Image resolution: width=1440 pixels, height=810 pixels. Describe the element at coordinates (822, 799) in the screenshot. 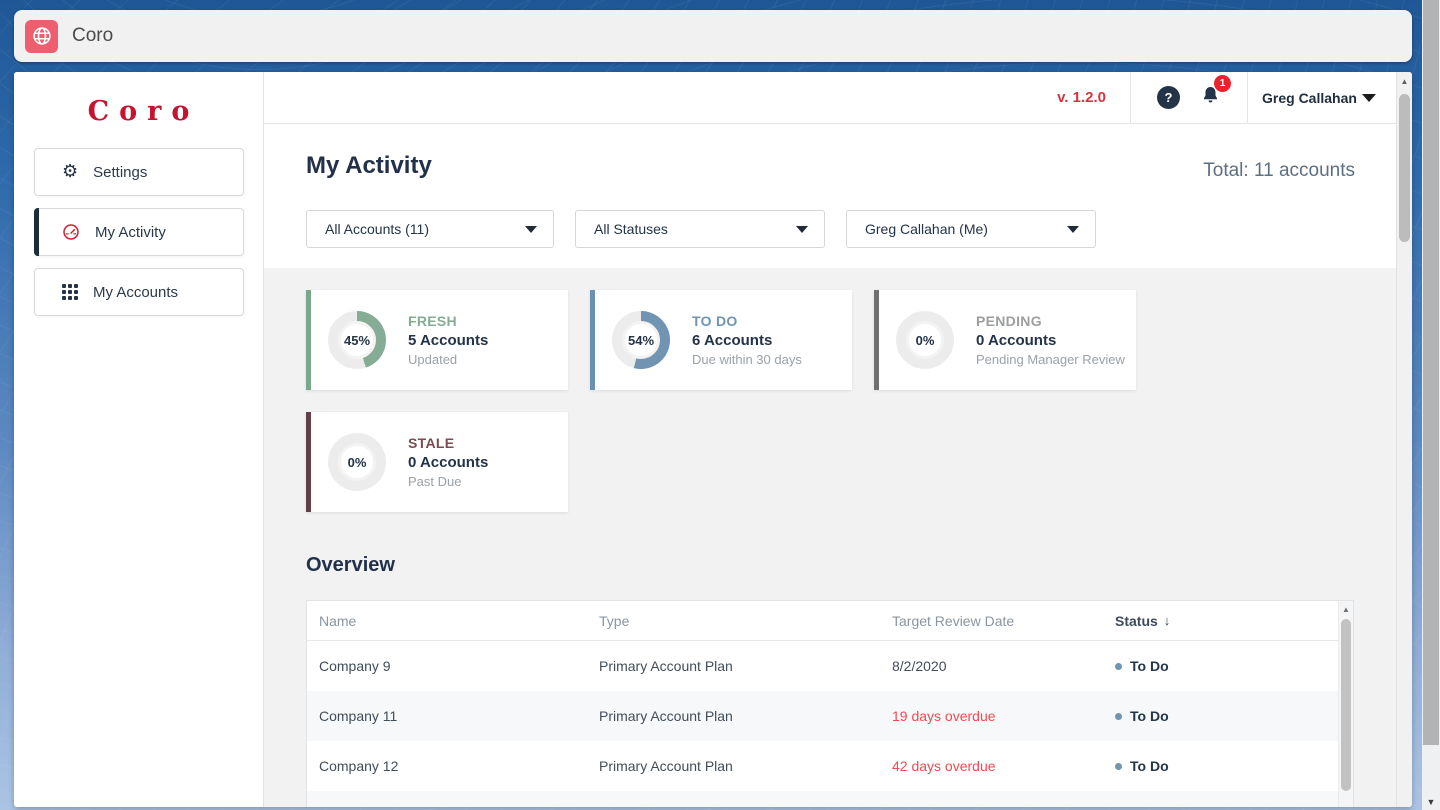

I see `table-row-partial` at that location.